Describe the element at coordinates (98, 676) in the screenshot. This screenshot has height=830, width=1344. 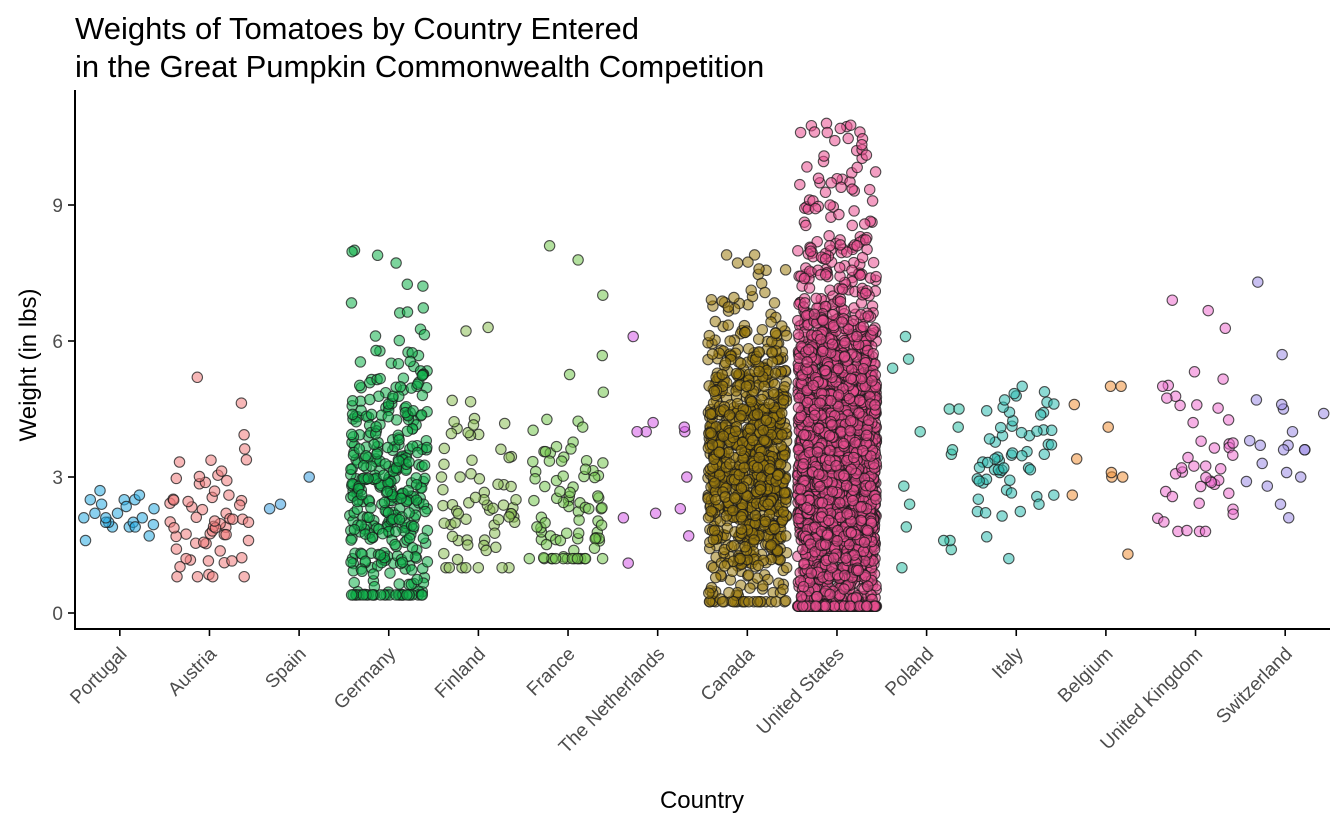
I see `x-tick-label: Portugal` at that location.